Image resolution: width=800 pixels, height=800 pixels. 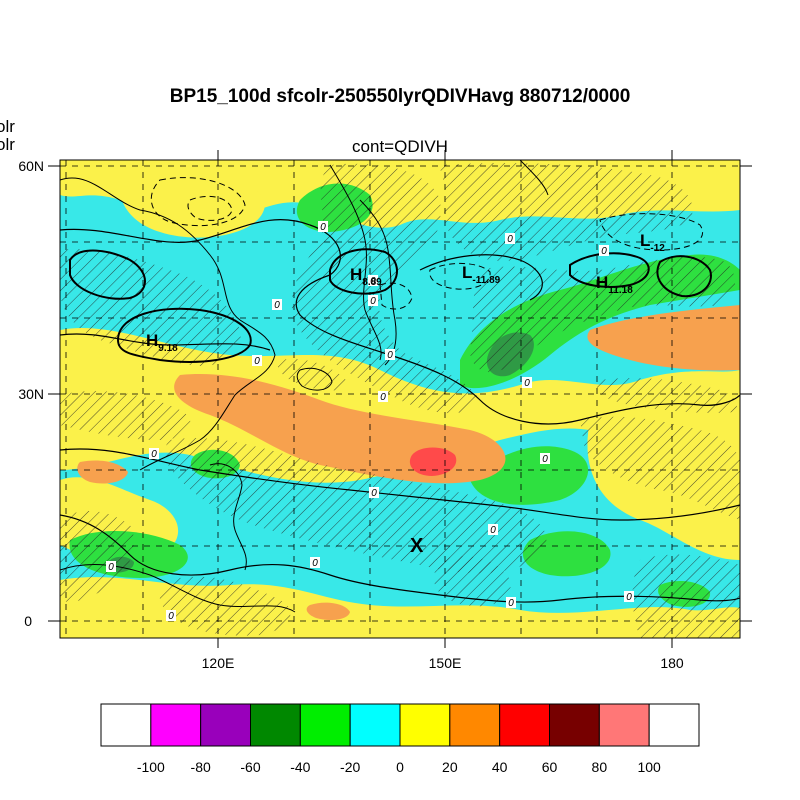 What do you see at coordinates (7, 126) in the screenshot?
I see `corner-label-top: olr` at bounding box center [7, 126].